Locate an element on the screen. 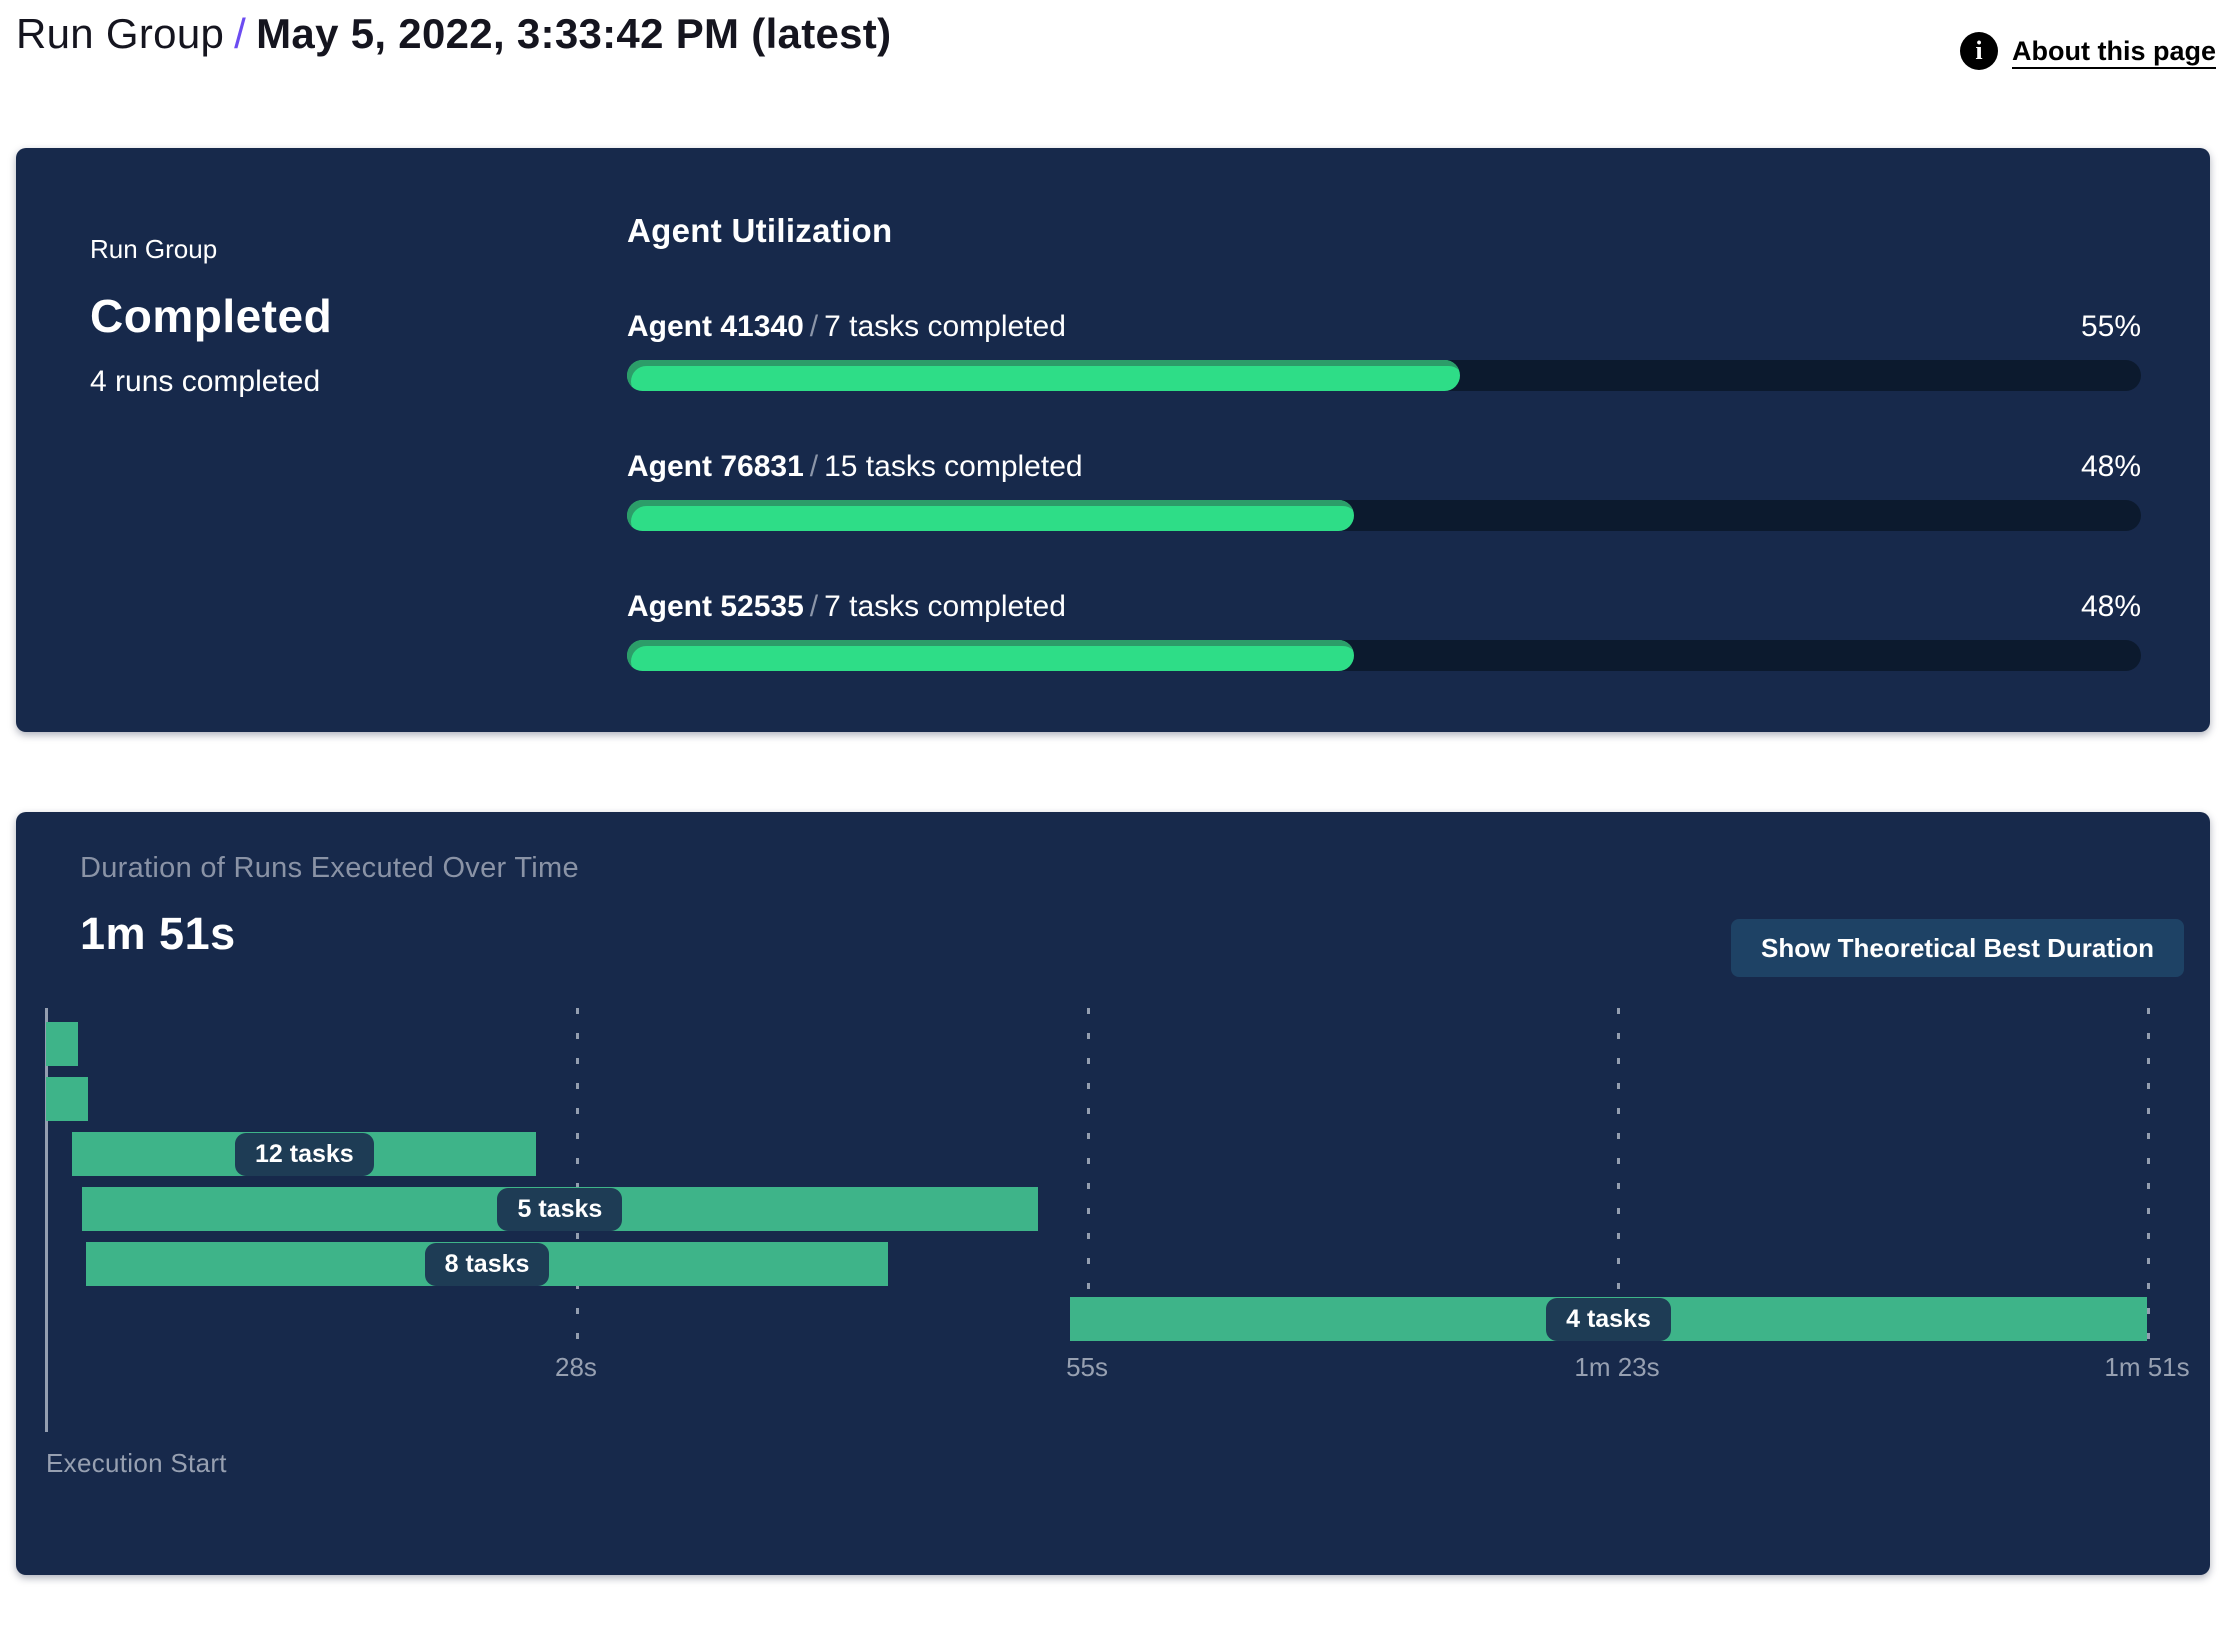 This screenshot has height=1626, width=2240. about-this-page-label: About this page is located at coordinates (2114, 50).